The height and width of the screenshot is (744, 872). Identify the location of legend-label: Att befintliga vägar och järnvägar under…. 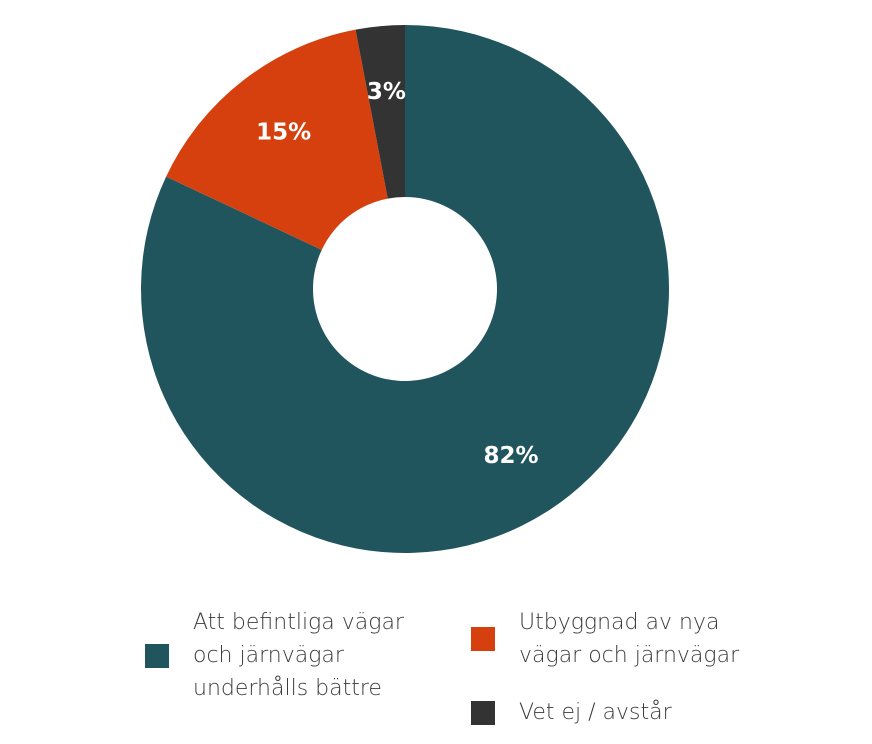
(298, 655).